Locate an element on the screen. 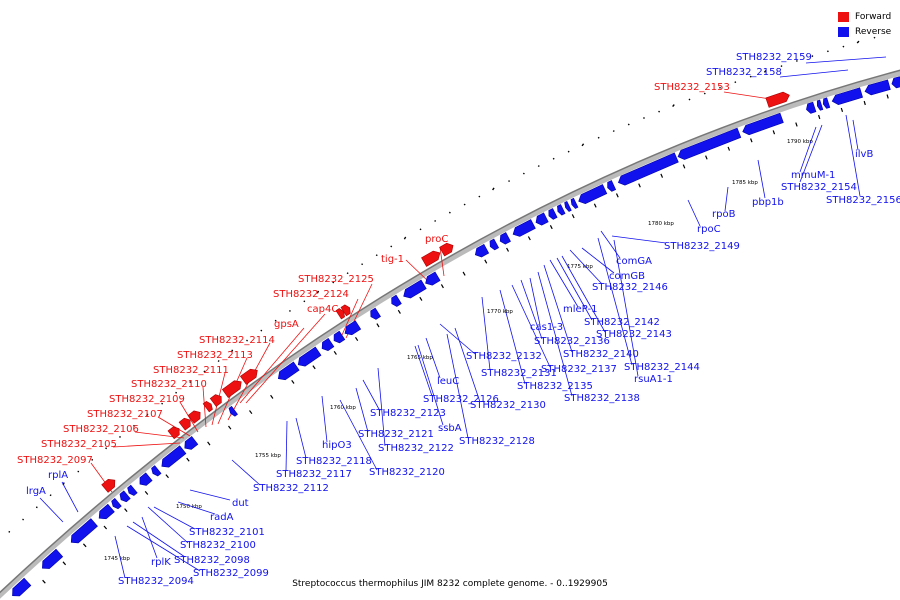 The width and height of the screenshot is (900, 600). gene-label: tig-1 is located at coordinates (392, 259).